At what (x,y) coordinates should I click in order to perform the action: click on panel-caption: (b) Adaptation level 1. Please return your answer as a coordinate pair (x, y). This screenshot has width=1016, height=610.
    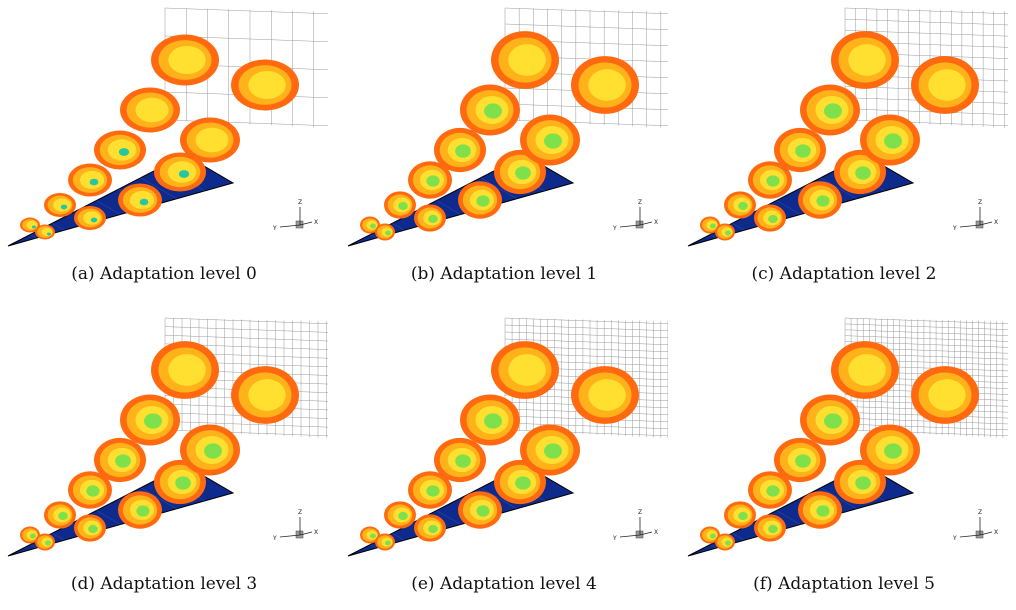
    Looking at the image, I should click on (504, 274).